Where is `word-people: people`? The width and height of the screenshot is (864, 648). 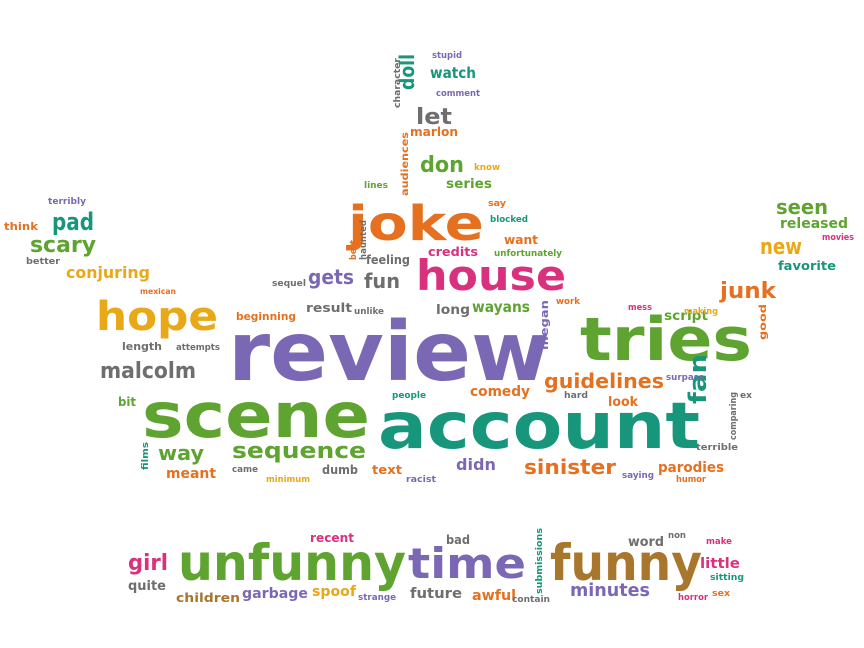
word-people: people is located at coordinates (409, 396).